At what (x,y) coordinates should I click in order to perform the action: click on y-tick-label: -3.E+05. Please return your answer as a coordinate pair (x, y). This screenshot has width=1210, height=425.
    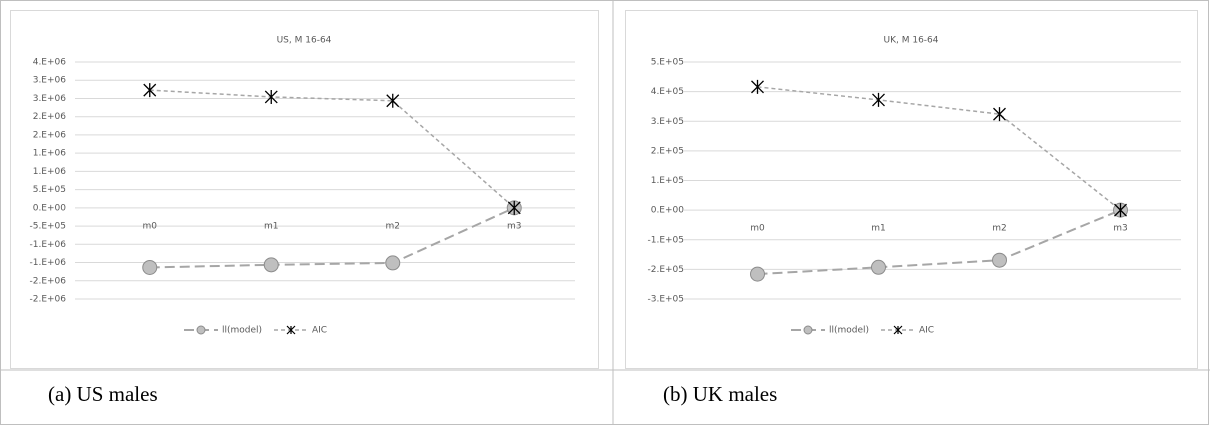
    Looking at the image, I should click on (665, 300).